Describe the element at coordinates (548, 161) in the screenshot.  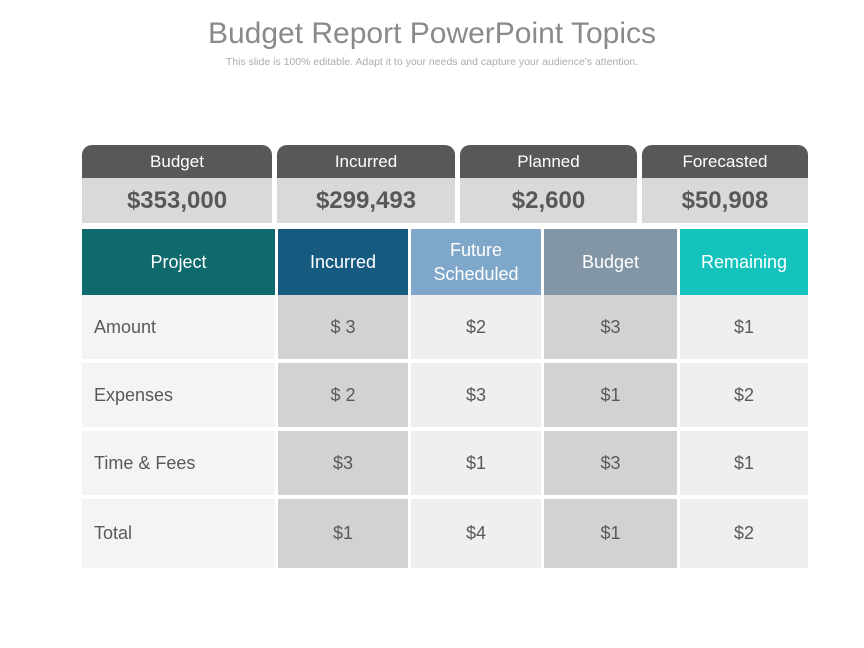
I see `summary-tab-planned: Planned` at that location.